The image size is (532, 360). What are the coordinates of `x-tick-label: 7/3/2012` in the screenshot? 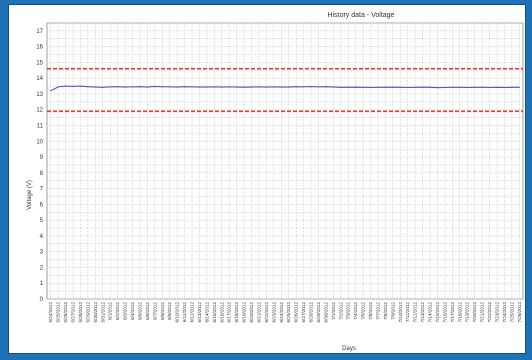 It's located at (348, 311).